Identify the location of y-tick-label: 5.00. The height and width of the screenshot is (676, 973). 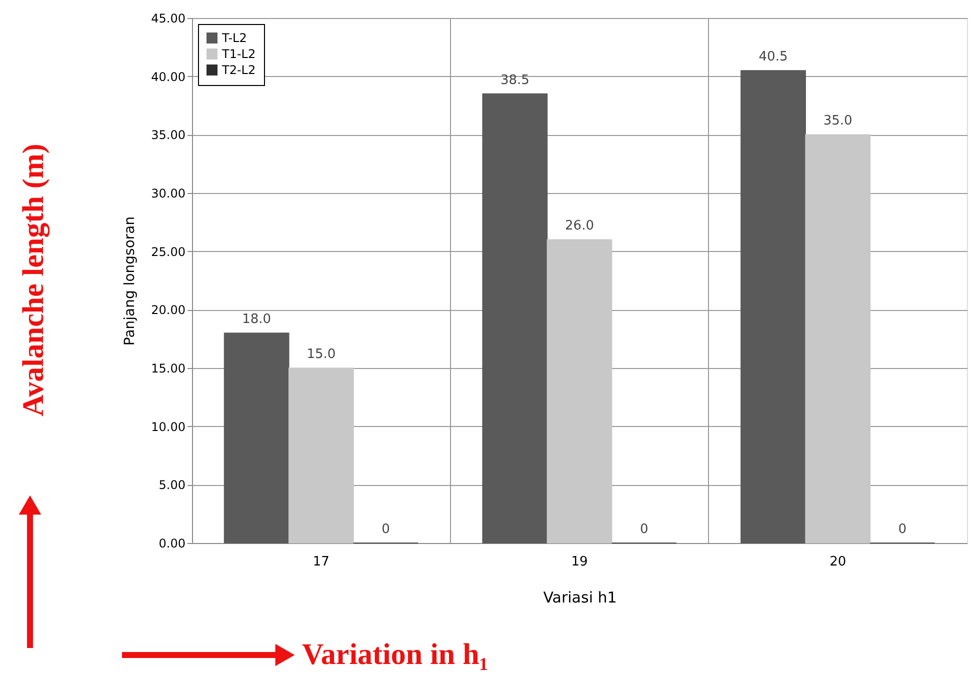
(172, 485).